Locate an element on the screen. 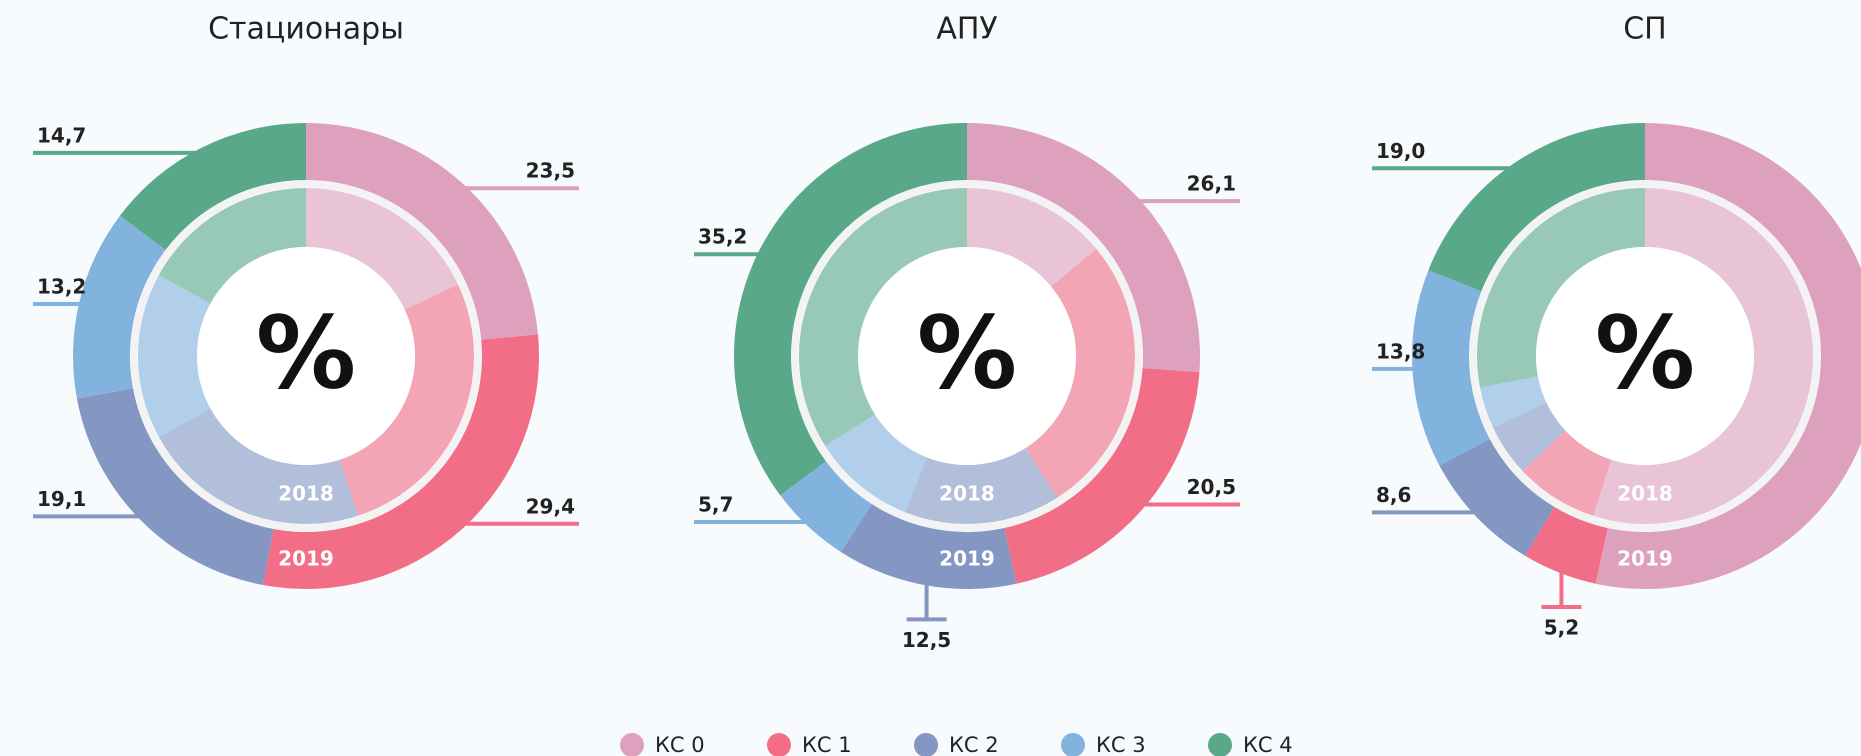 The image size is (1861, 756). legend-label: КС 2 is located at coordinates (974, 744).